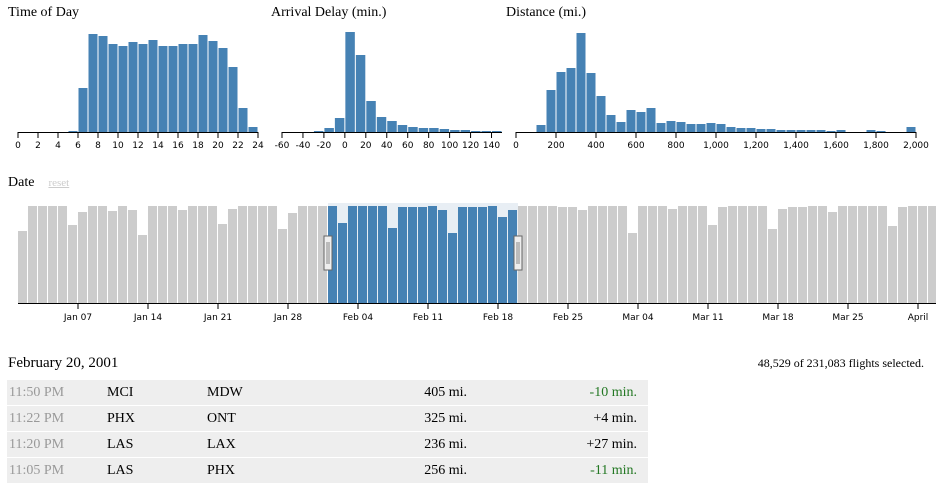  What do you see at coordinates (408, 146) in the screenshot?
I see `x-tick-label: 60` at bounding box center [408, 146].